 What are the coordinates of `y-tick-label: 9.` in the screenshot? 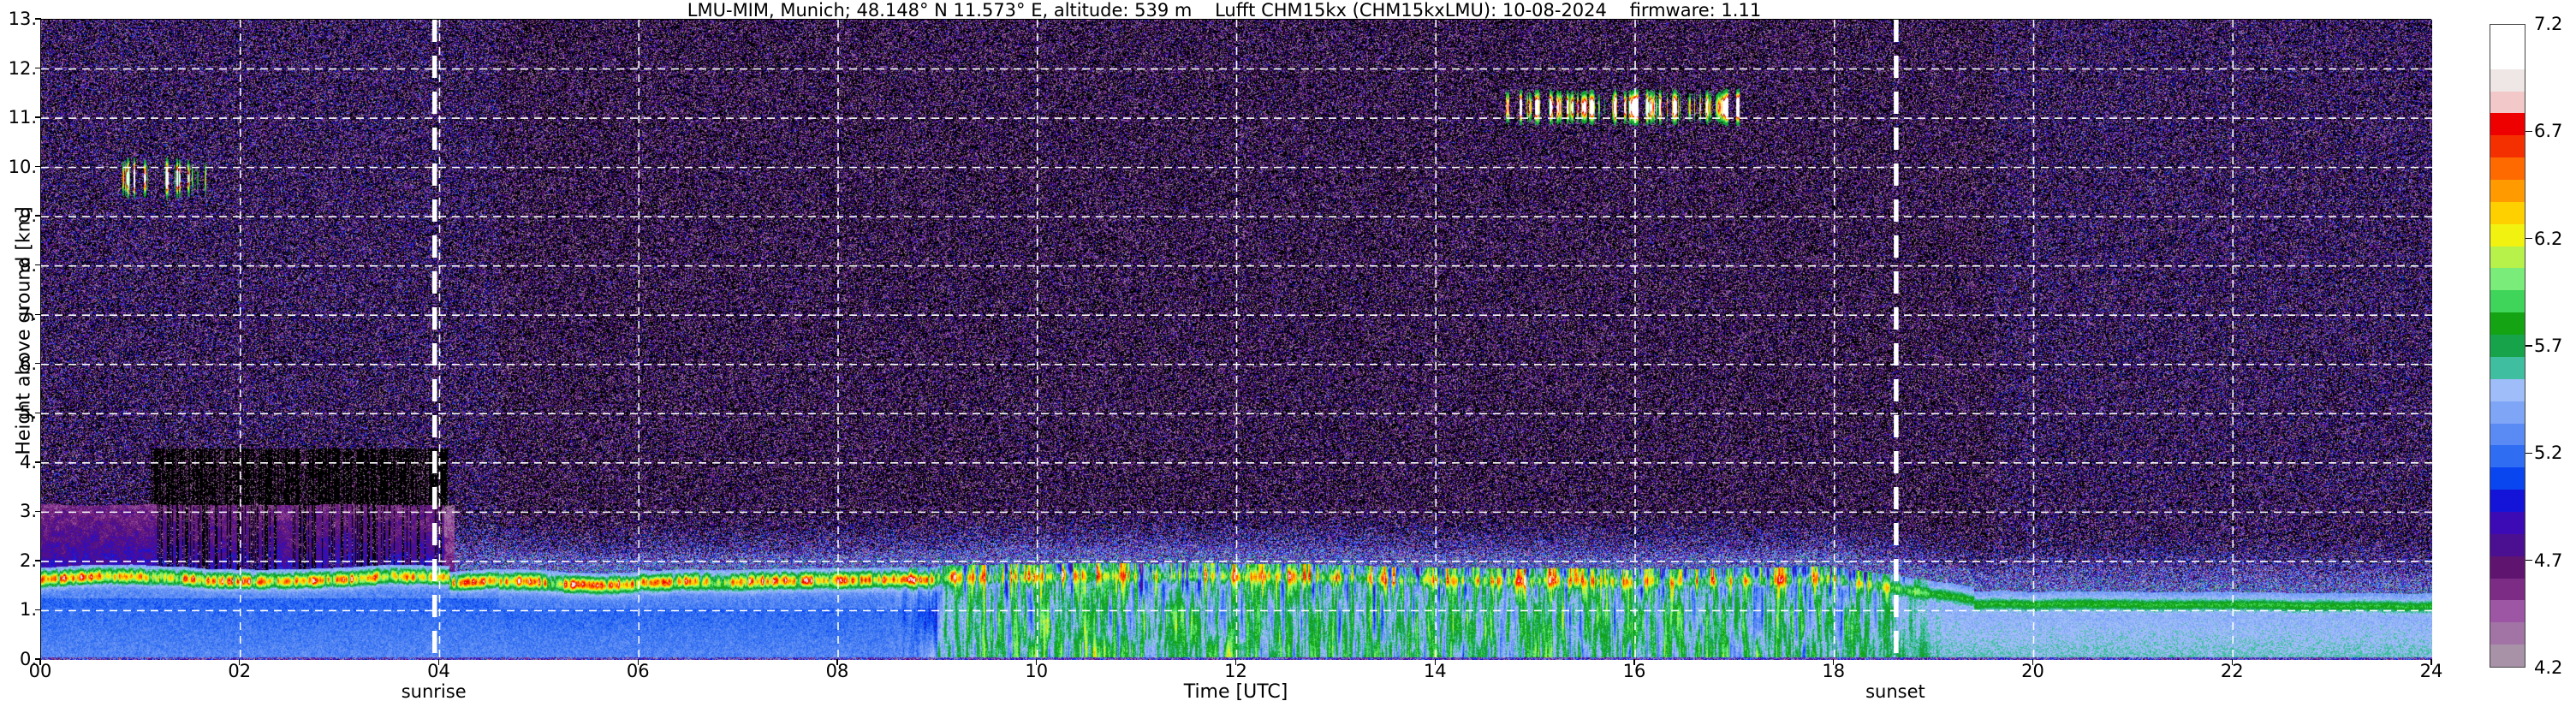 It's located at (28, 216).